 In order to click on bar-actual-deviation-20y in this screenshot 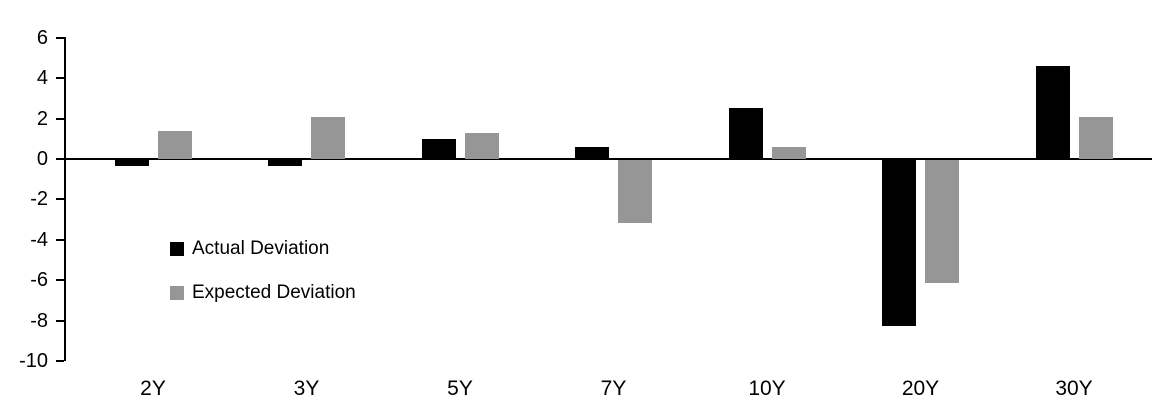, I will do `click(899, 243)`.